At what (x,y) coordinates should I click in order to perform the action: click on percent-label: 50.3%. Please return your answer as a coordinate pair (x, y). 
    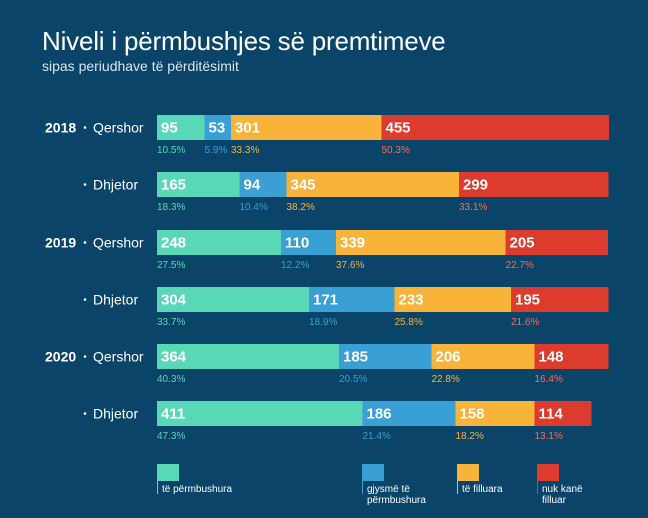
    Looking at the image, I should click on (396, 150).